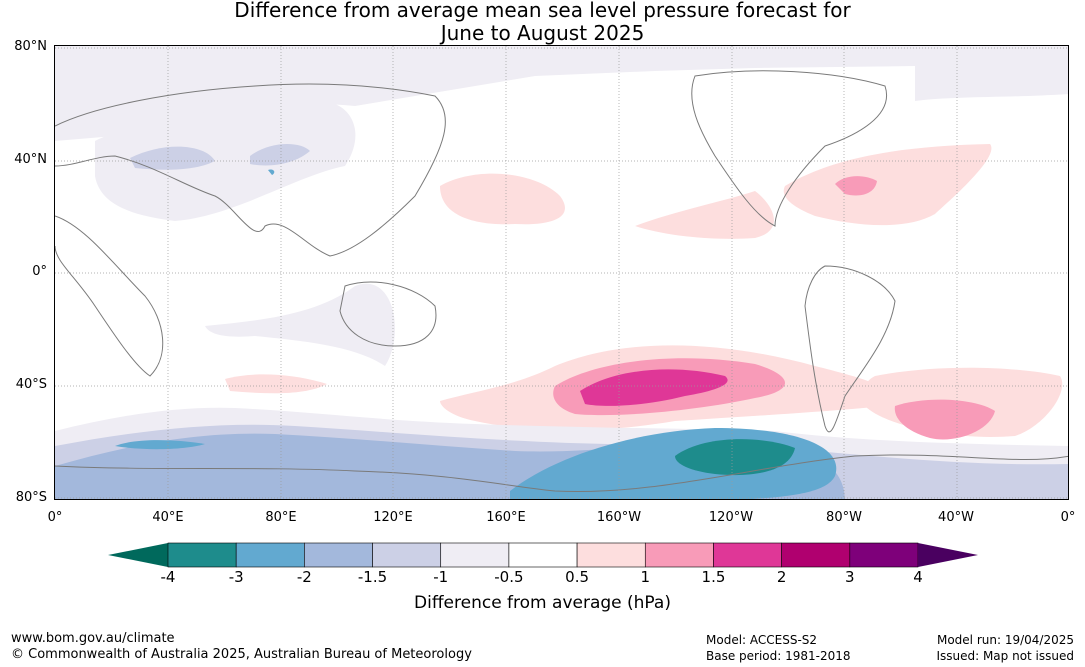 Image resolution: width=1085 pixels, height=667 pixels. What do you see at coordinates (577, 577) in the screenshot?
I see `colorbar-tick-label: 0.5` at bounding box center [577, 577].